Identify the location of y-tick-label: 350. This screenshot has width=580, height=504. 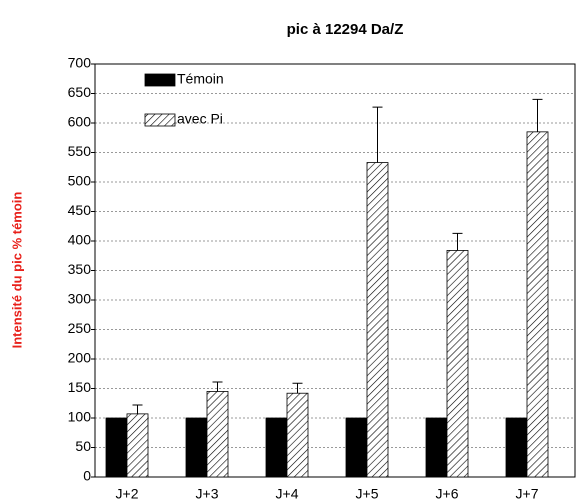
(80, 269).